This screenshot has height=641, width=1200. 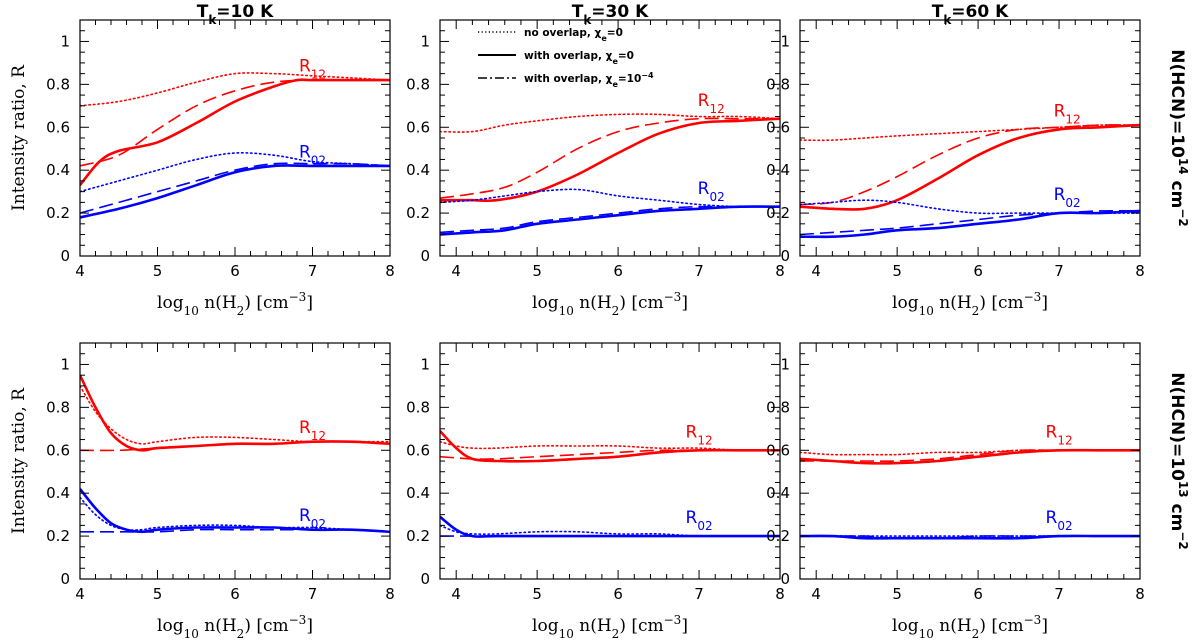 I want to click on legend-entry: with overlap, χe=0, so click(x=579, y=58).